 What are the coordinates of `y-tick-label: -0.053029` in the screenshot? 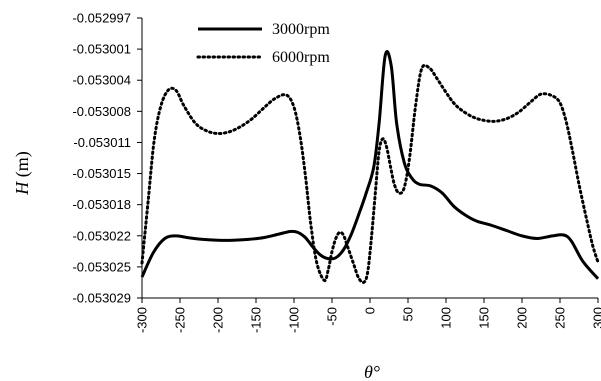 It's located at (101, 298).